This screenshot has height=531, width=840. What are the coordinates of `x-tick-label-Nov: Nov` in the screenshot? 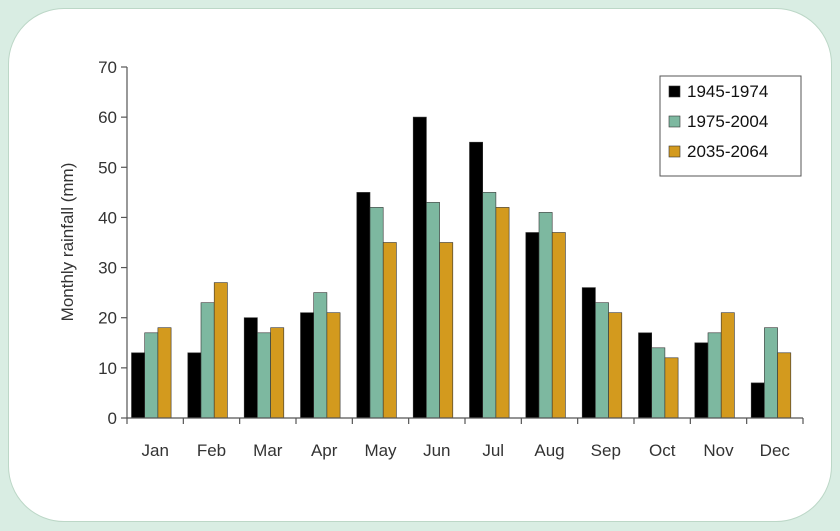 It's located at (718, 450).